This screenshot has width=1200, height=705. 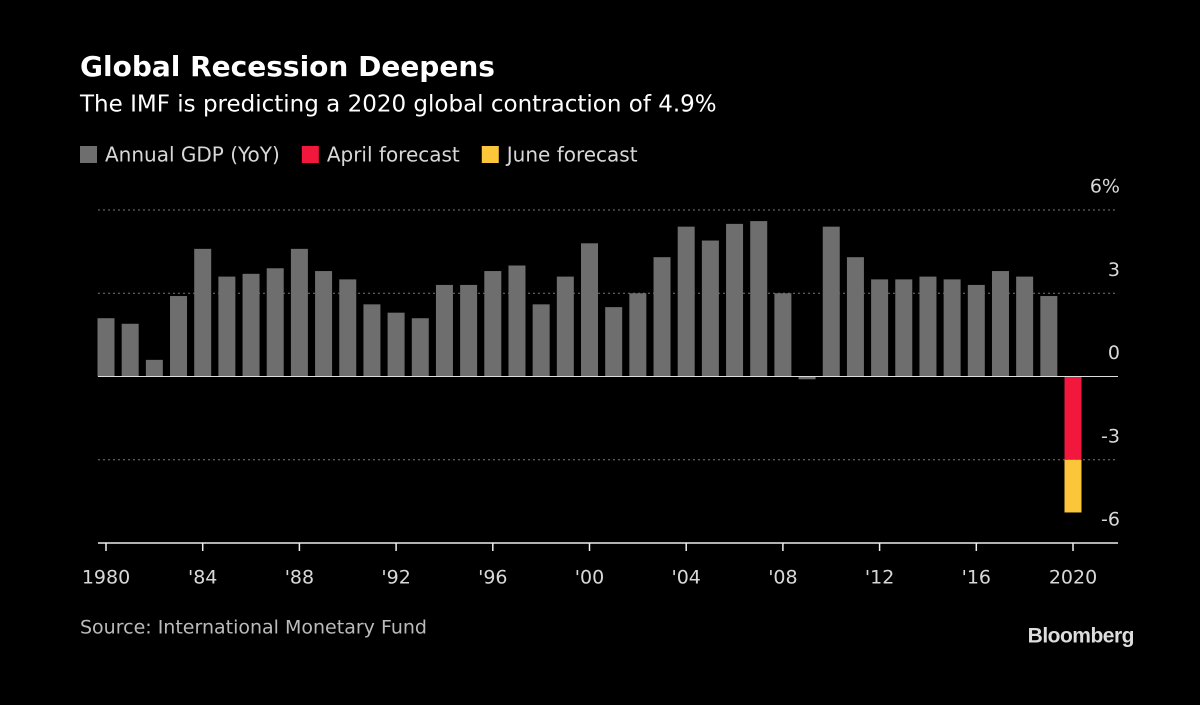 I want to click on x-tick-label: 1980, so click(x=106, y=578).